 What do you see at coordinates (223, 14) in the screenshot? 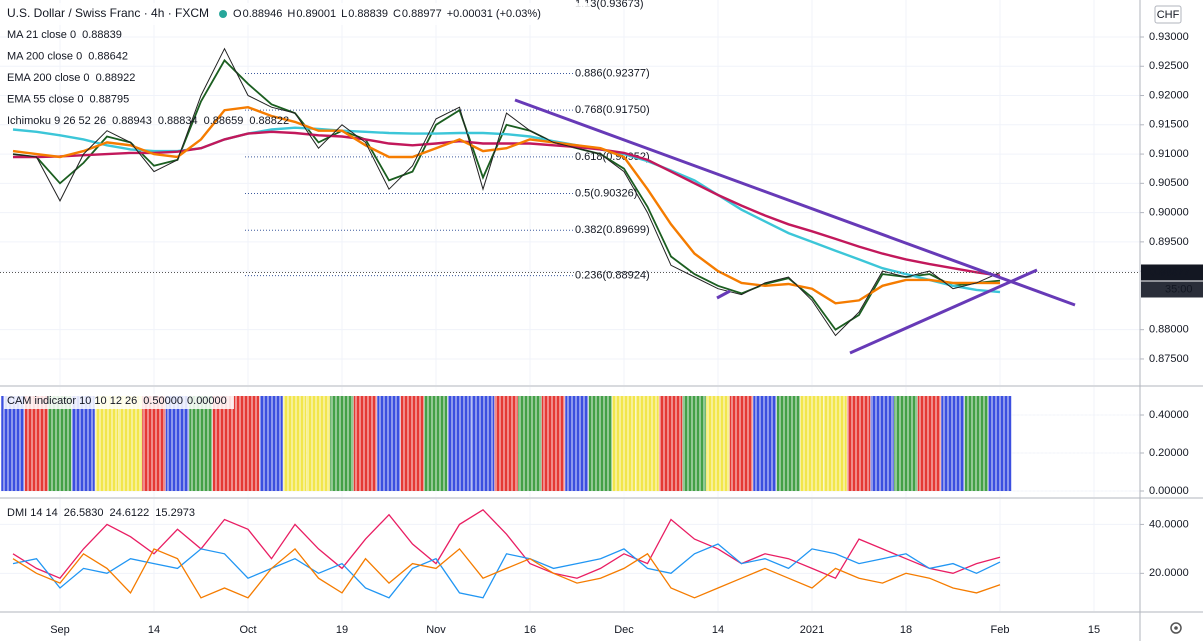
I see `market-status` at bounding box center [223, 14].